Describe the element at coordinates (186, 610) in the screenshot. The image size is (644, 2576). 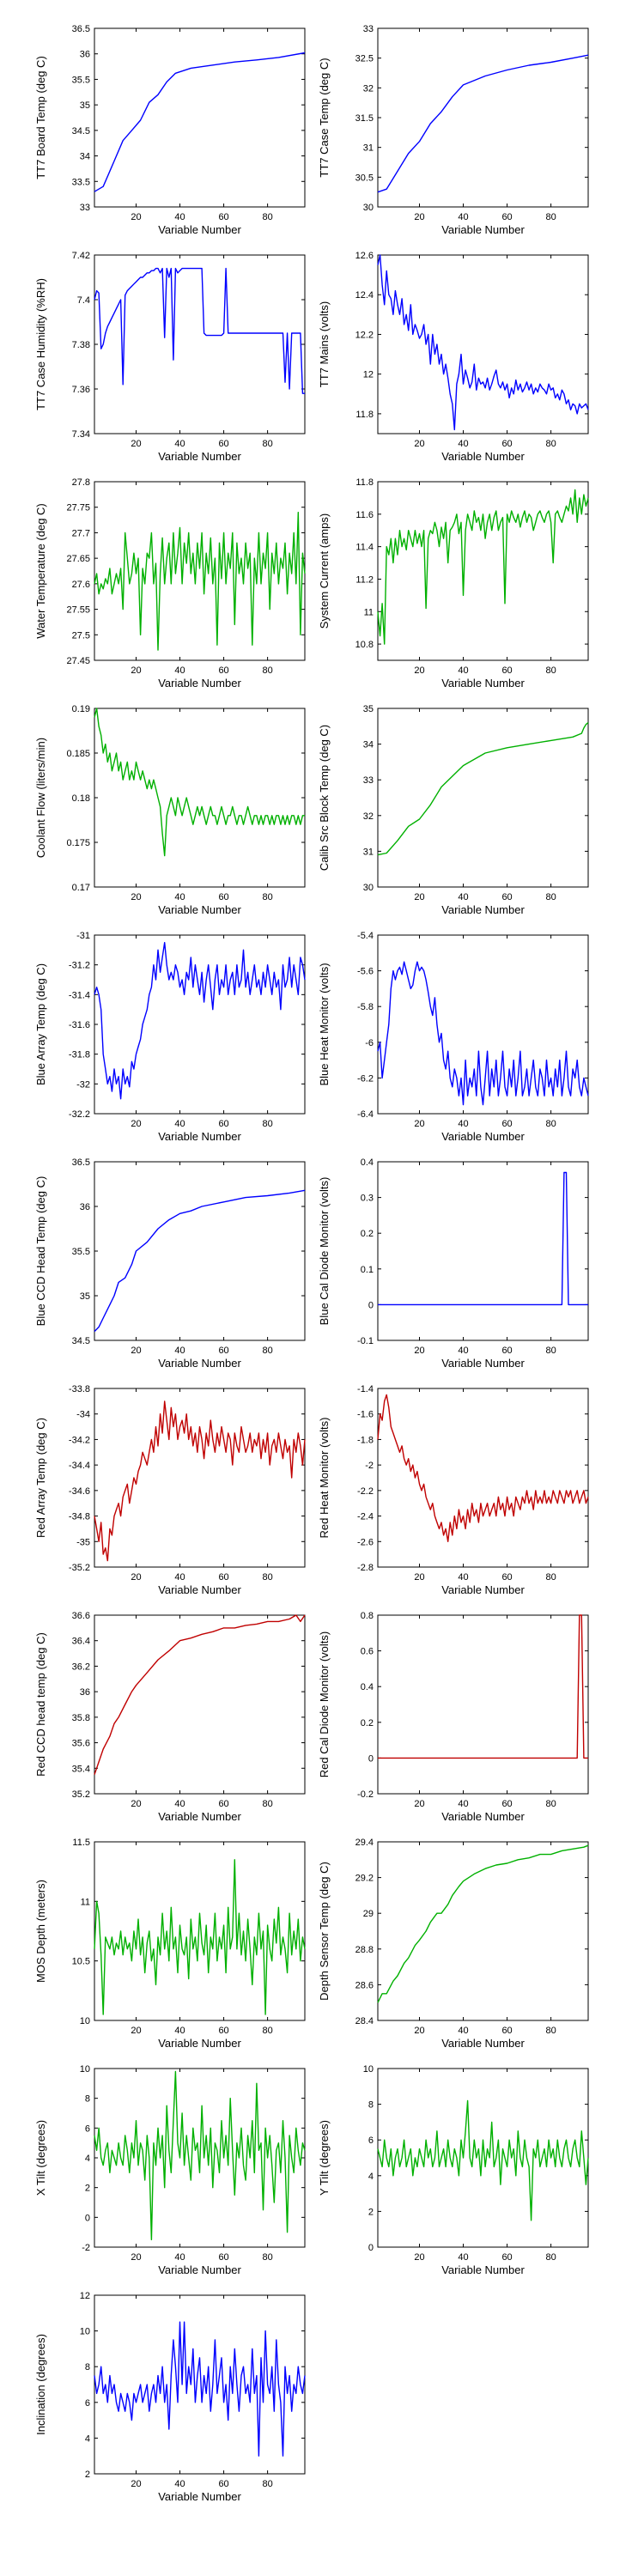
I see `y-tick: 27.55` at that location.